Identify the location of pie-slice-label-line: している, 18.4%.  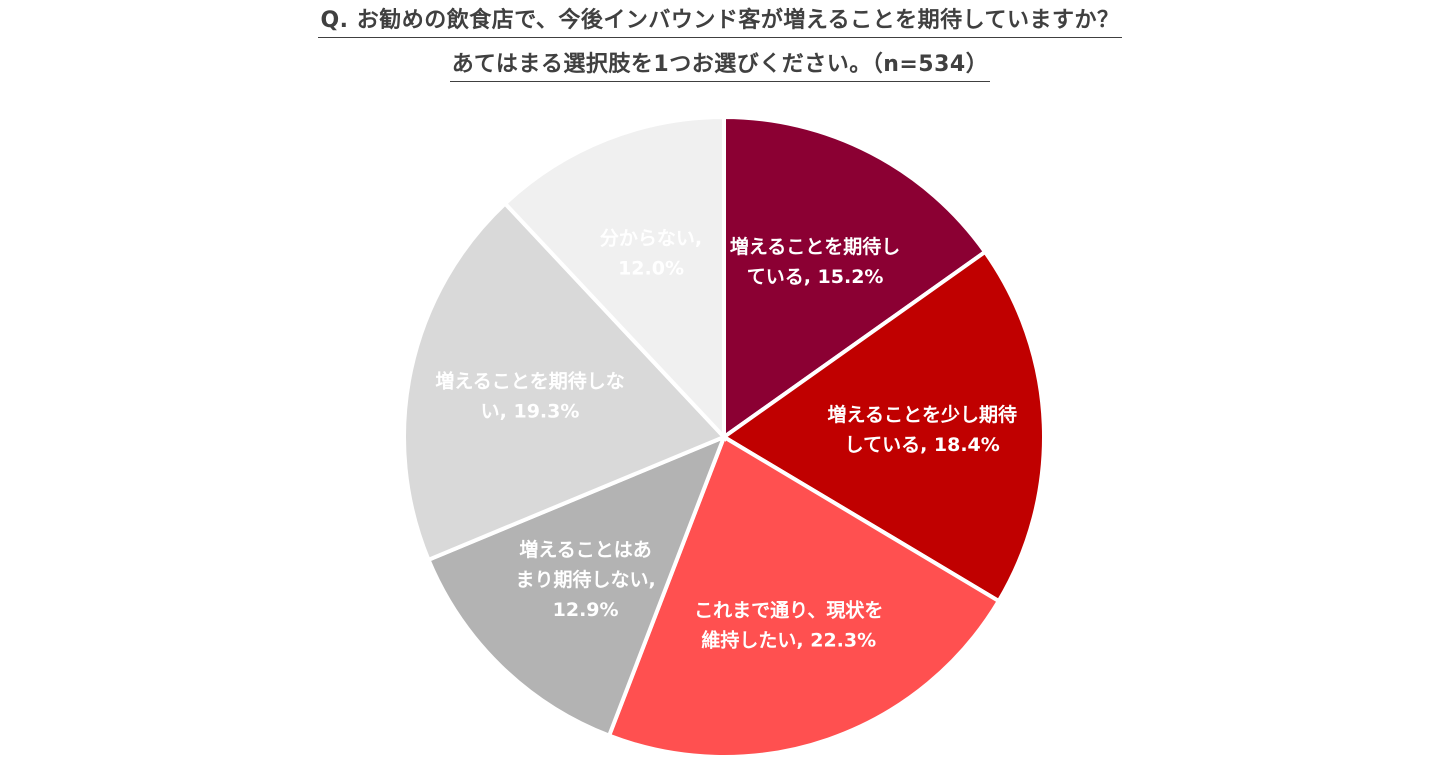
(922, 445).